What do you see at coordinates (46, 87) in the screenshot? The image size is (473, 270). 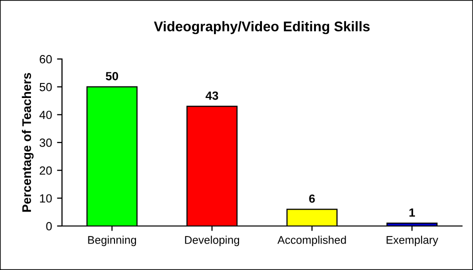 I see `y-tick-label: 50` at bounding box center [46, 87].